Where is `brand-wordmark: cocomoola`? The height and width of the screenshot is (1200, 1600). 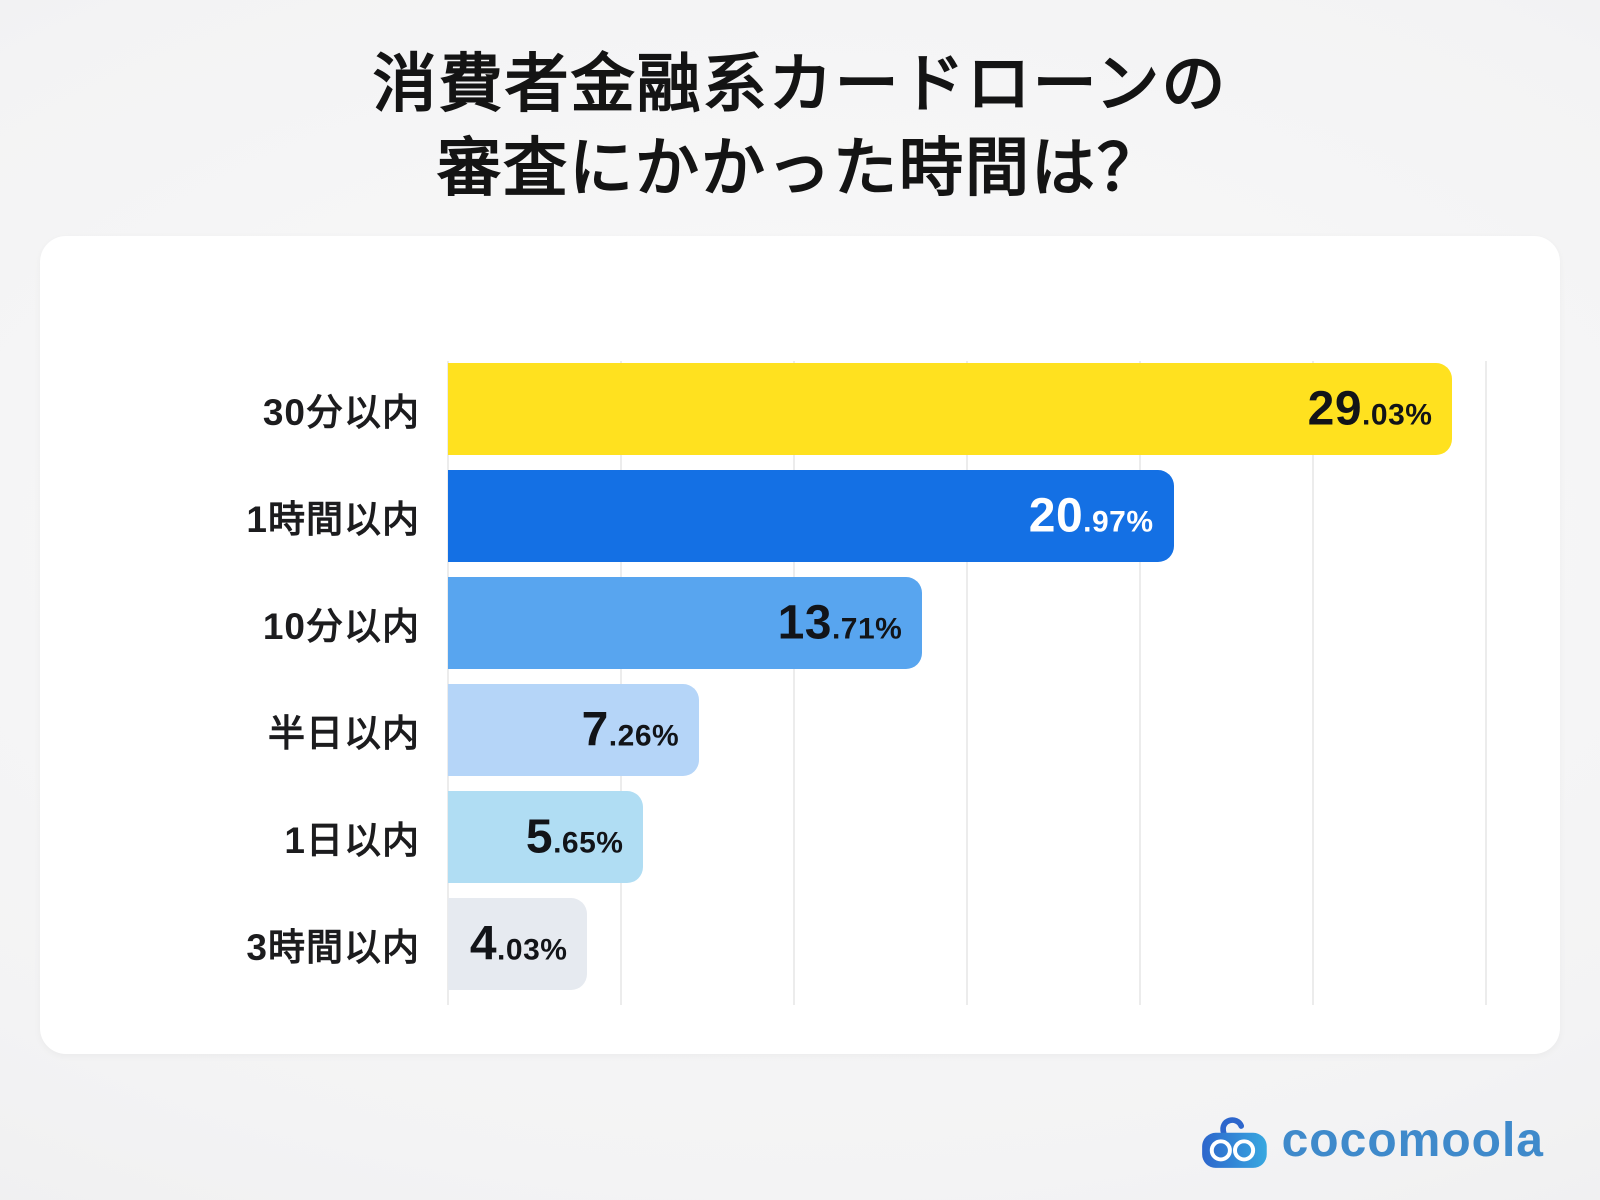
brand-wordmark: cocomoola is located at coordinates (1412, 1140).